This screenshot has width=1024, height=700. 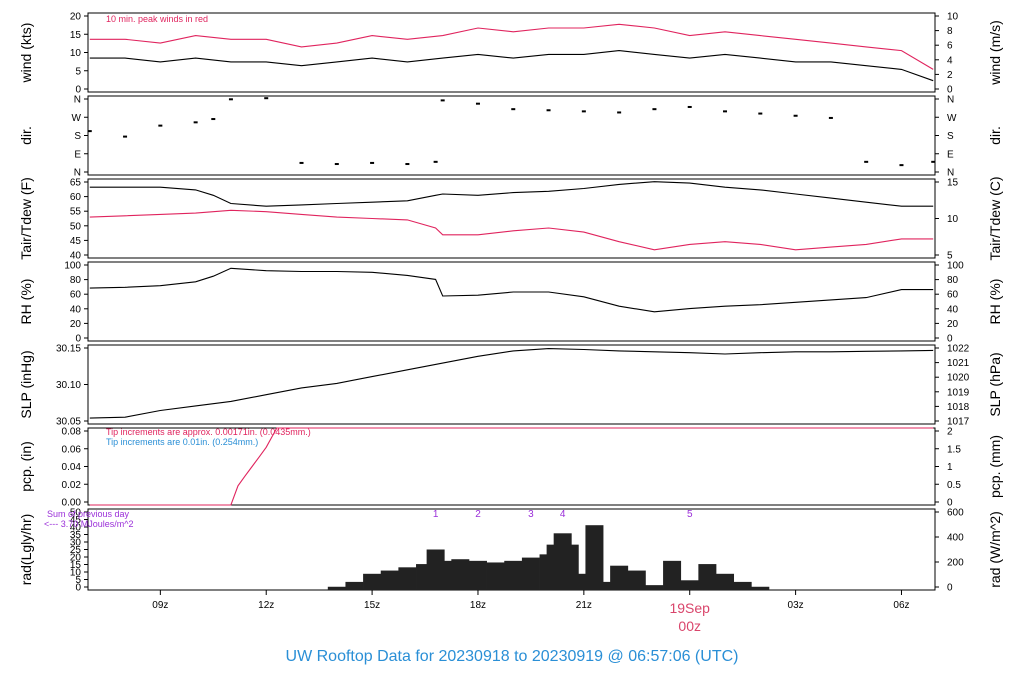 What do you see at coordinates (26, 53) in the screenshot?
I see `y-axis-label-left-wind: wind (kts)` at bounding box center [26, 53].